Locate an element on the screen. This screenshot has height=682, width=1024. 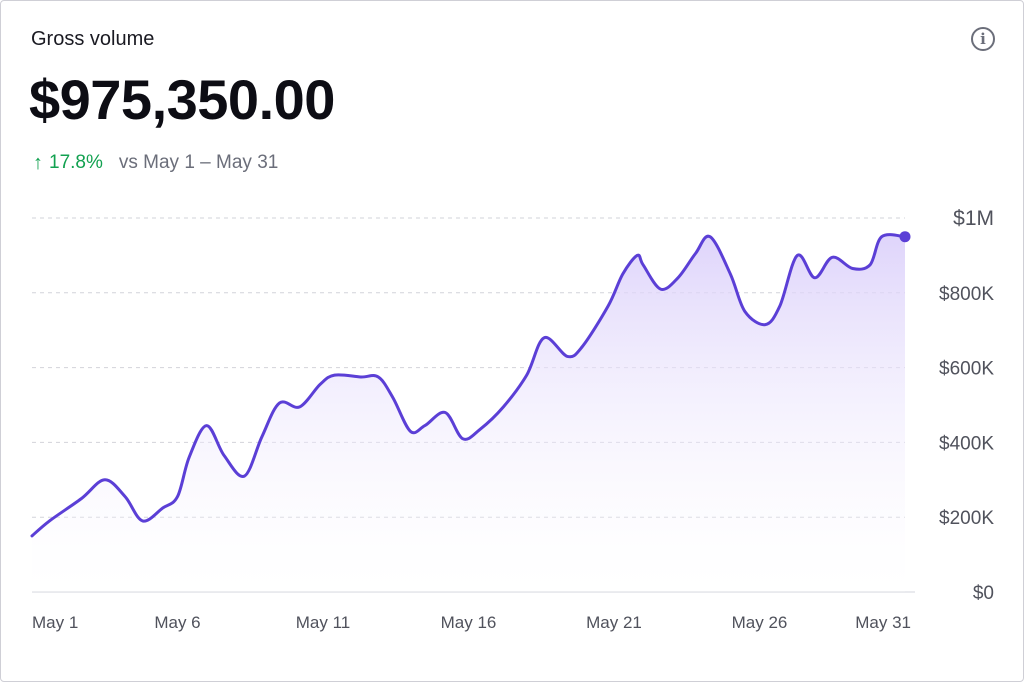
card-title: Gross volume is located at coordinates (93, 39).